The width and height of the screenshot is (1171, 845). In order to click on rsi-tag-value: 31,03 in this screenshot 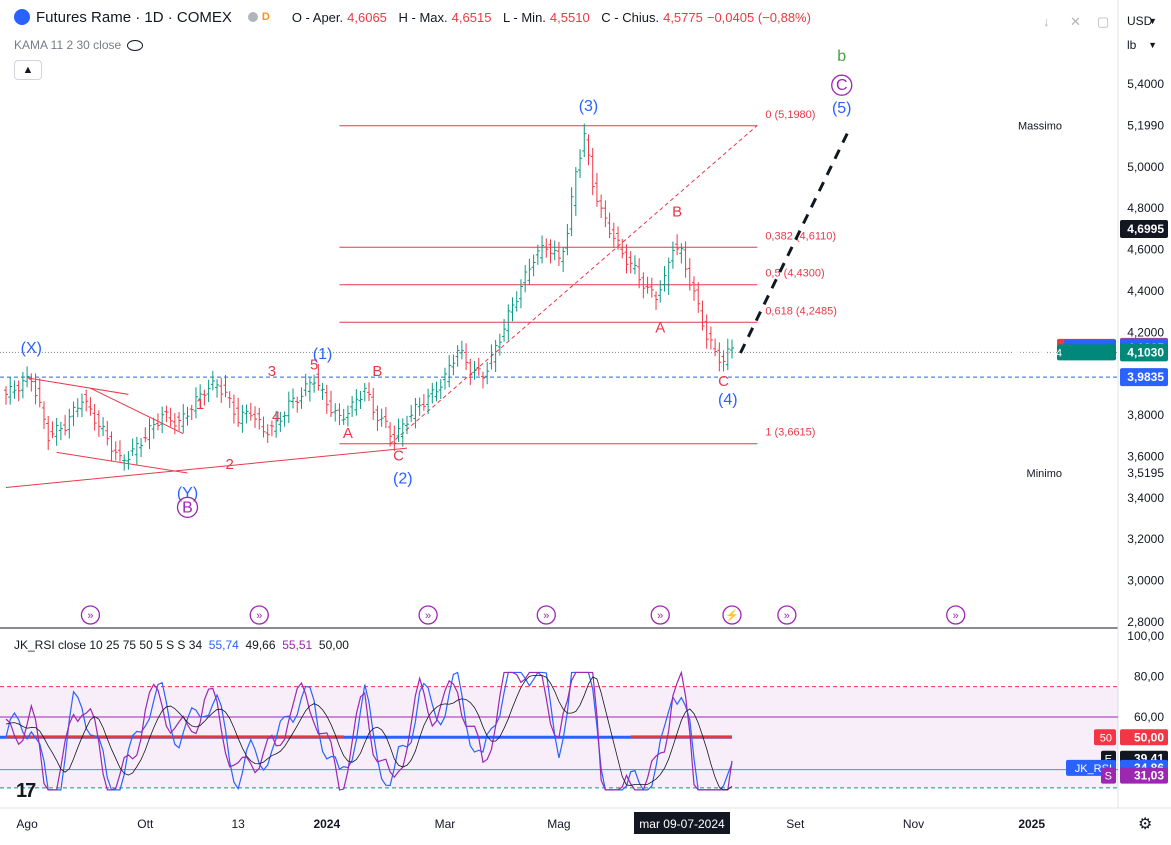, I will do `click(1149, 776)`.